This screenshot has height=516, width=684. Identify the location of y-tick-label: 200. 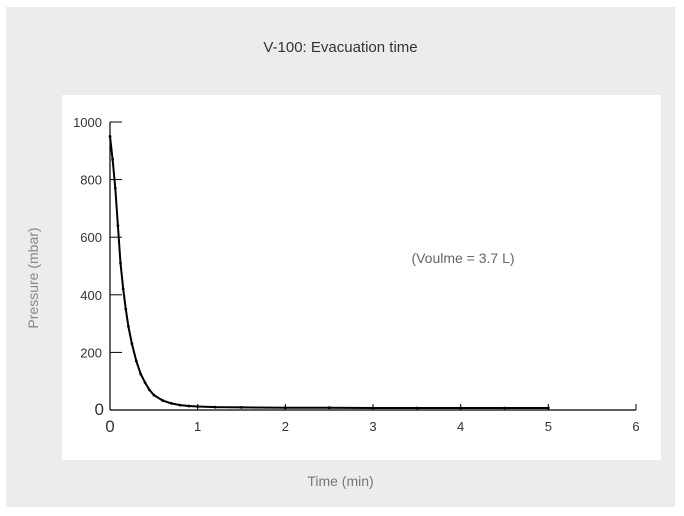
(91, 352).